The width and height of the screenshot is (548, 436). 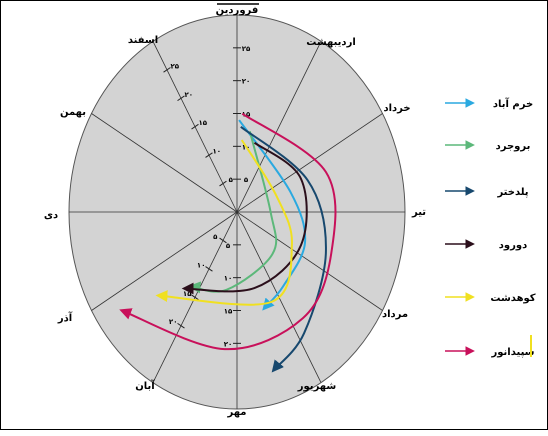 I want to click on month-label: اسفند, so click(x=143, y=40).